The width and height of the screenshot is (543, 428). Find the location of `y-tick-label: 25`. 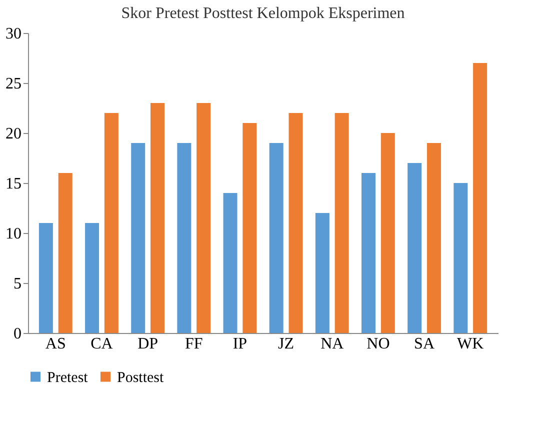

y-tick-label: 25 is located at coordinates (14, 84).